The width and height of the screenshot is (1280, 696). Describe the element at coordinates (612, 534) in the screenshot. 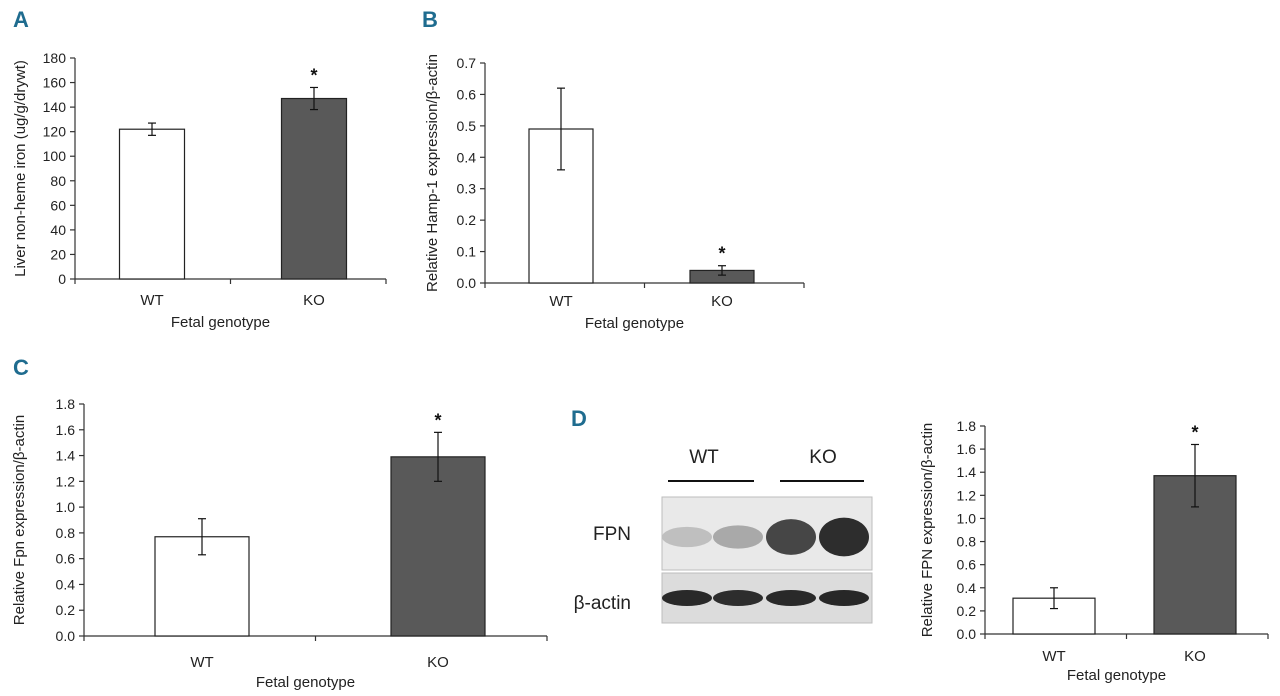

I see `blot-row-label: FPN` at that location.